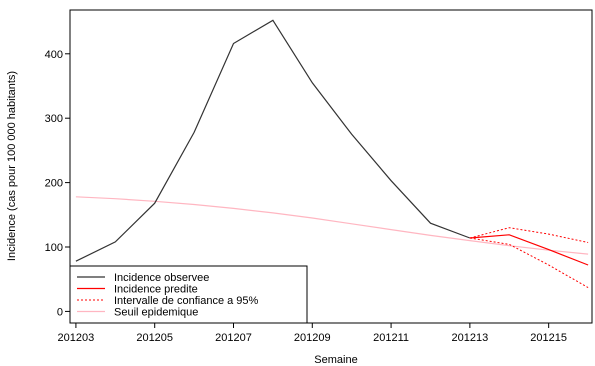 The width and height of the screenshot is (595, 366). I want to click on x-tick-label: 201209, so click(312, 338).